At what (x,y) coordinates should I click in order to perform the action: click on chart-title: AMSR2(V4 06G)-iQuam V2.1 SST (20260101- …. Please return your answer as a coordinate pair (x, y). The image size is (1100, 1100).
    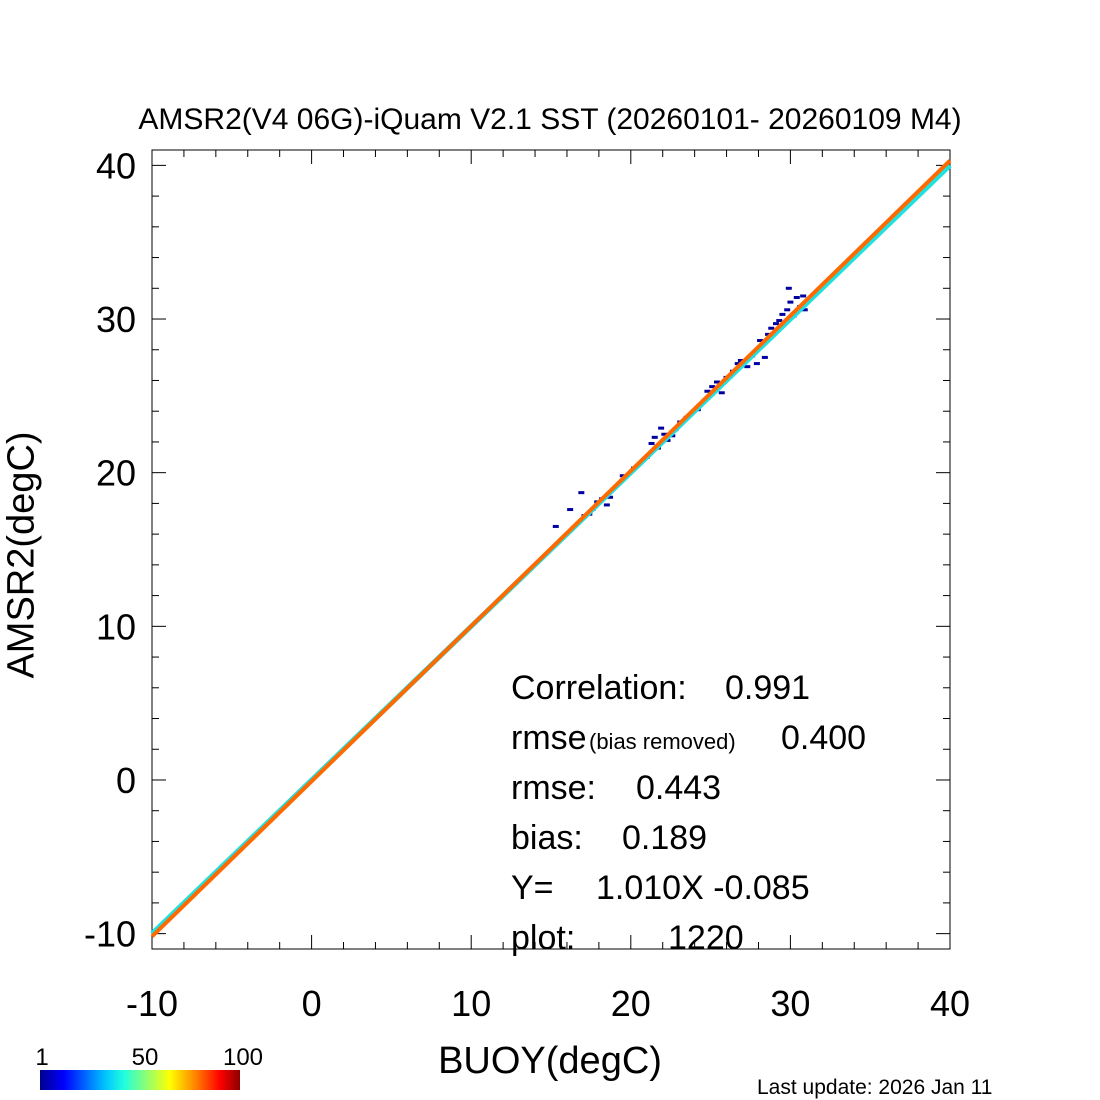
    Looking at the image, I should click on (550, 119).